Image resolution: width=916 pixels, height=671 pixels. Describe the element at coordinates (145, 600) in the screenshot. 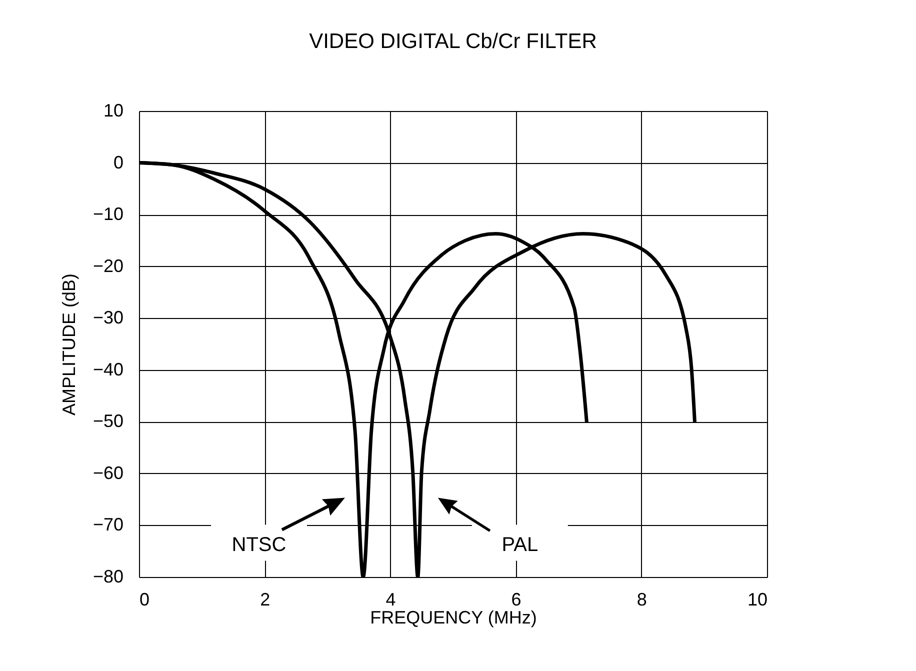

I see `x-tick-label: 0` at that location.